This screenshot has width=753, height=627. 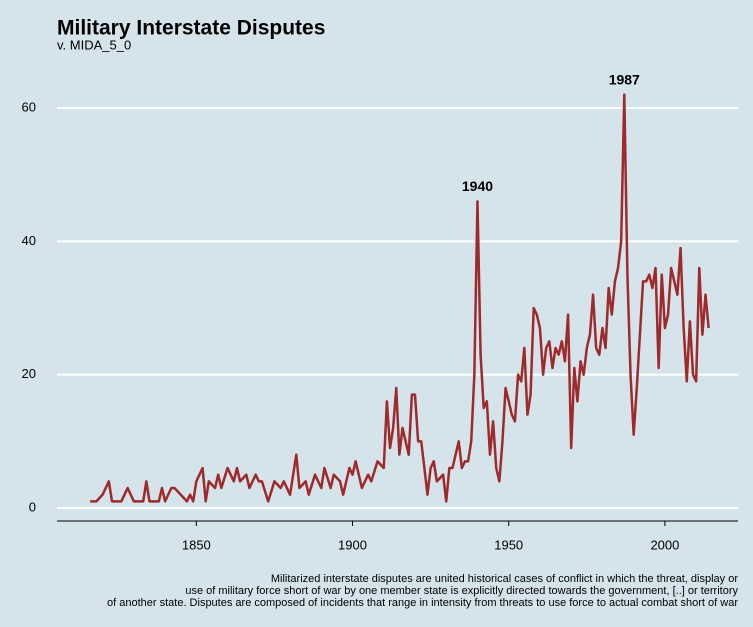 What do you see at coordinates (29, 106) in the screenshot?
I see `y-tick-label: 60` at bounding box center [29, 106].